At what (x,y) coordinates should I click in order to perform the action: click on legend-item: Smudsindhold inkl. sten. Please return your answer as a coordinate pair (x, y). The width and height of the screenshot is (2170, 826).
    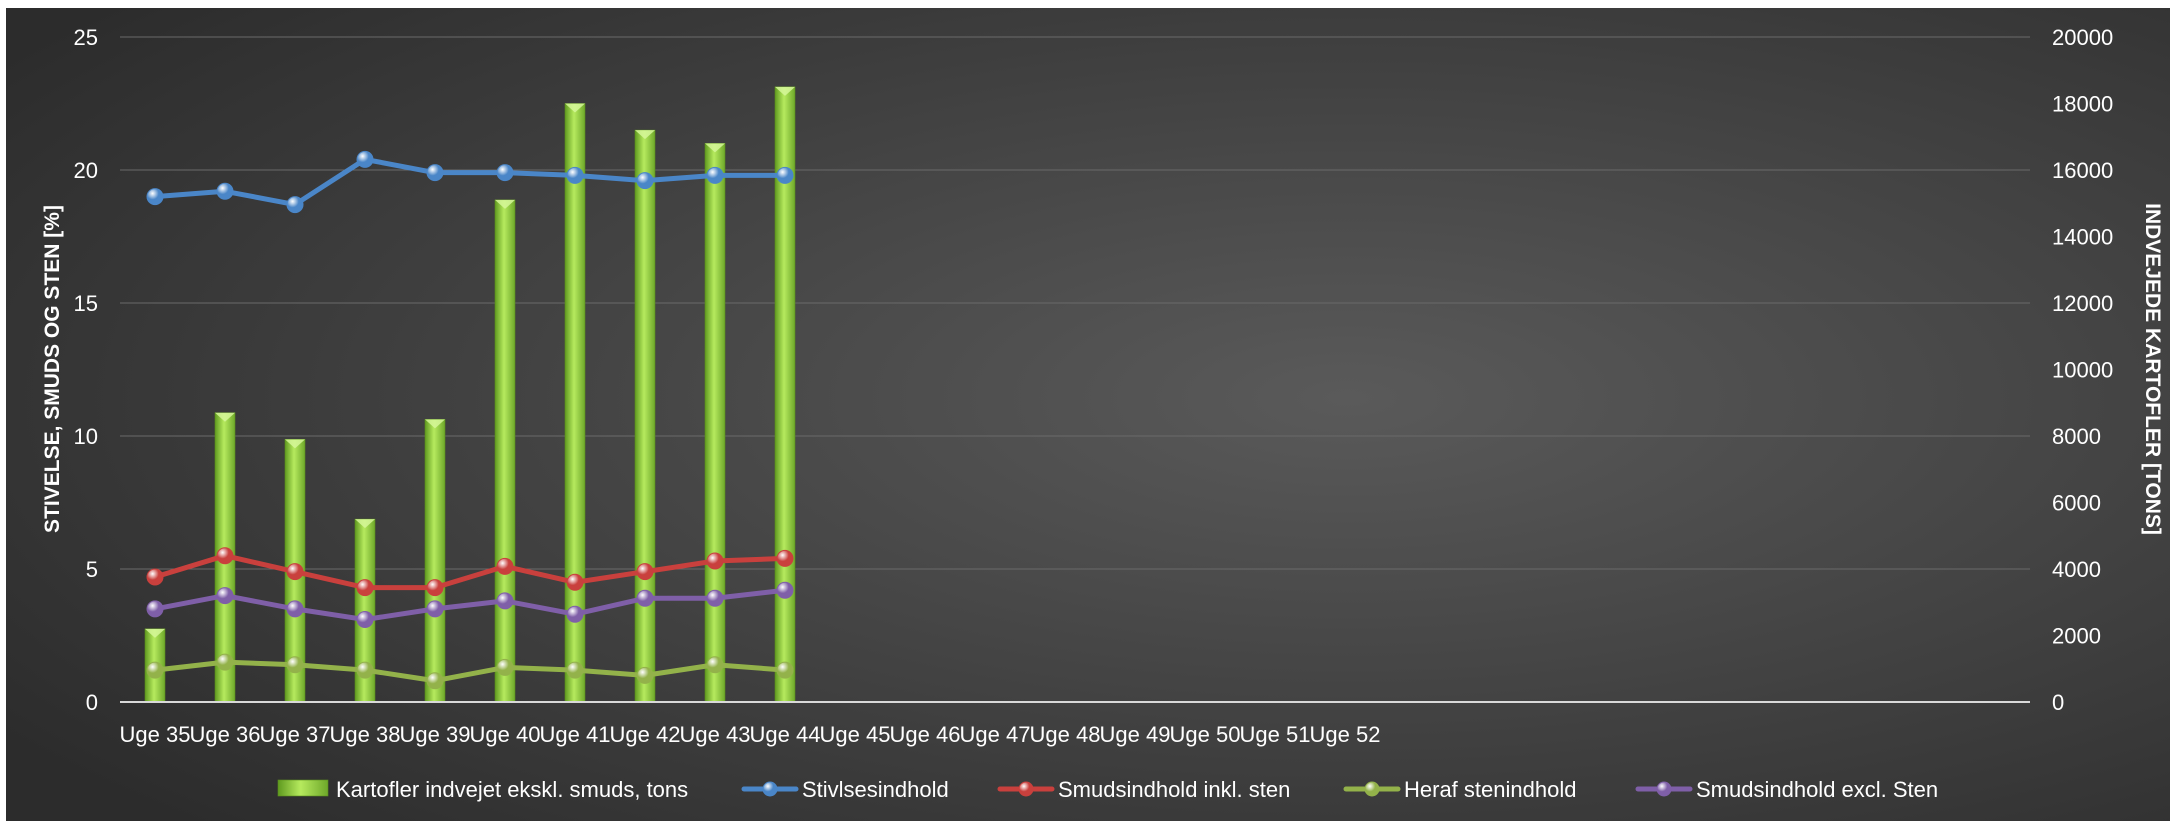
    Looking at the image, I should click on (1143, 789).